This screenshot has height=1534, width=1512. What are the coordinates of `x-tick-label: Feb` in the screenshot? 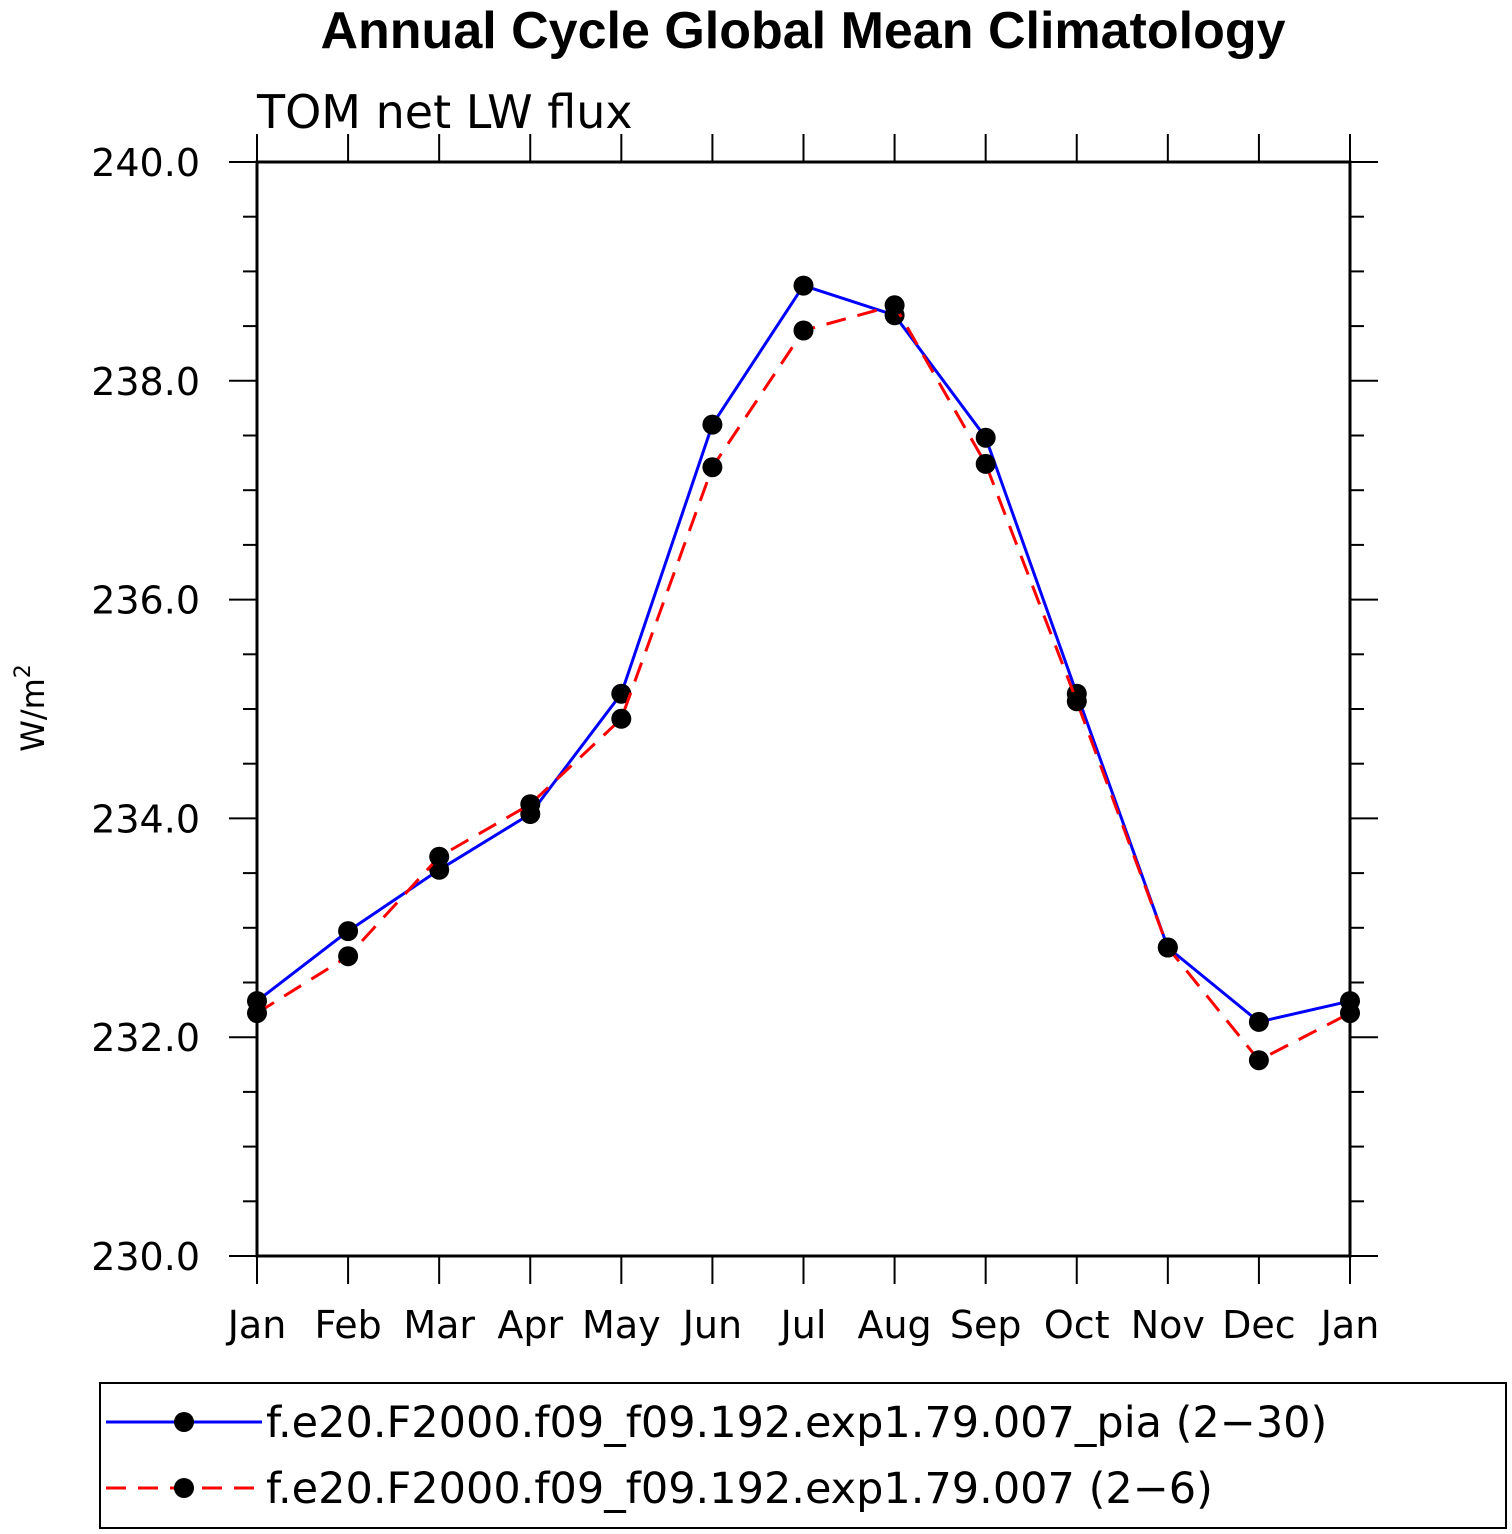 It's located at (347, 1325).